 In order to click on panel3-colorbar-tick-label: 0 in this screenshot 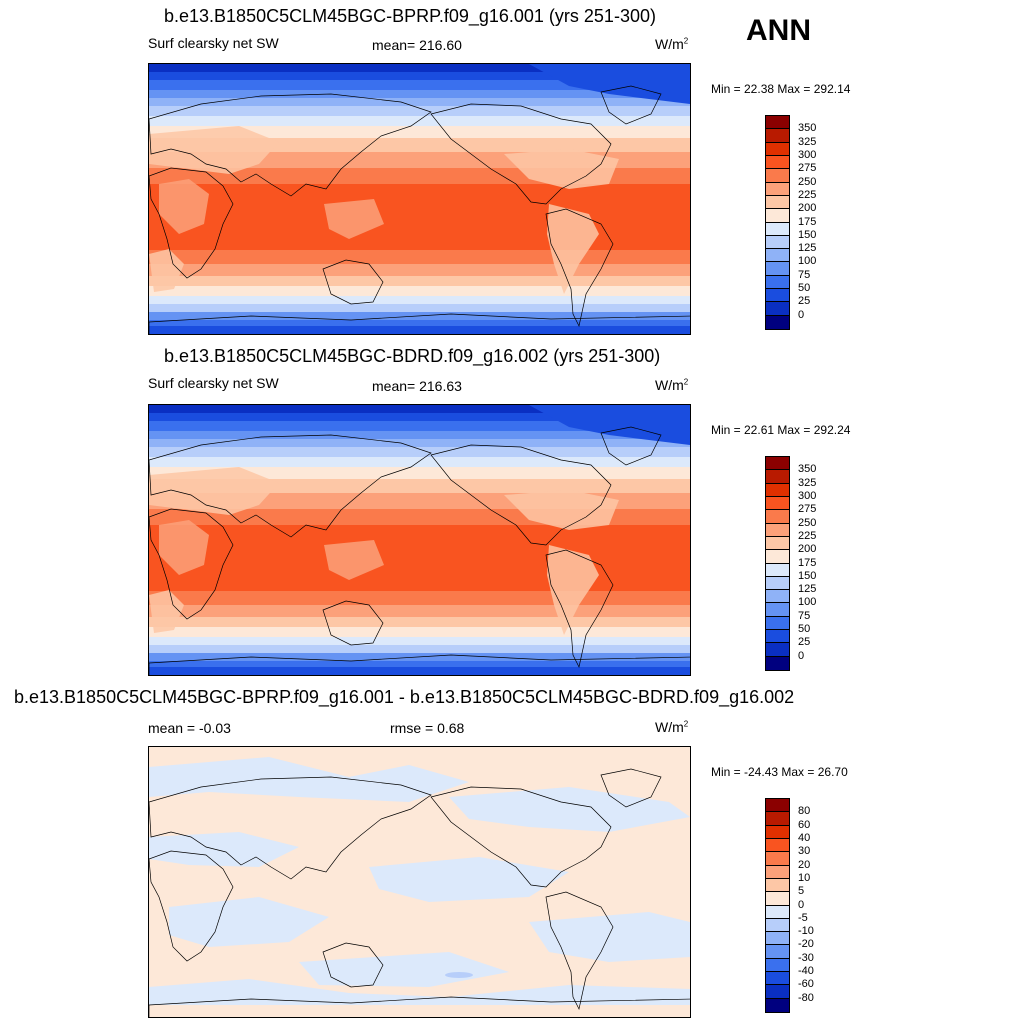, I will do `click(801, 904)`.